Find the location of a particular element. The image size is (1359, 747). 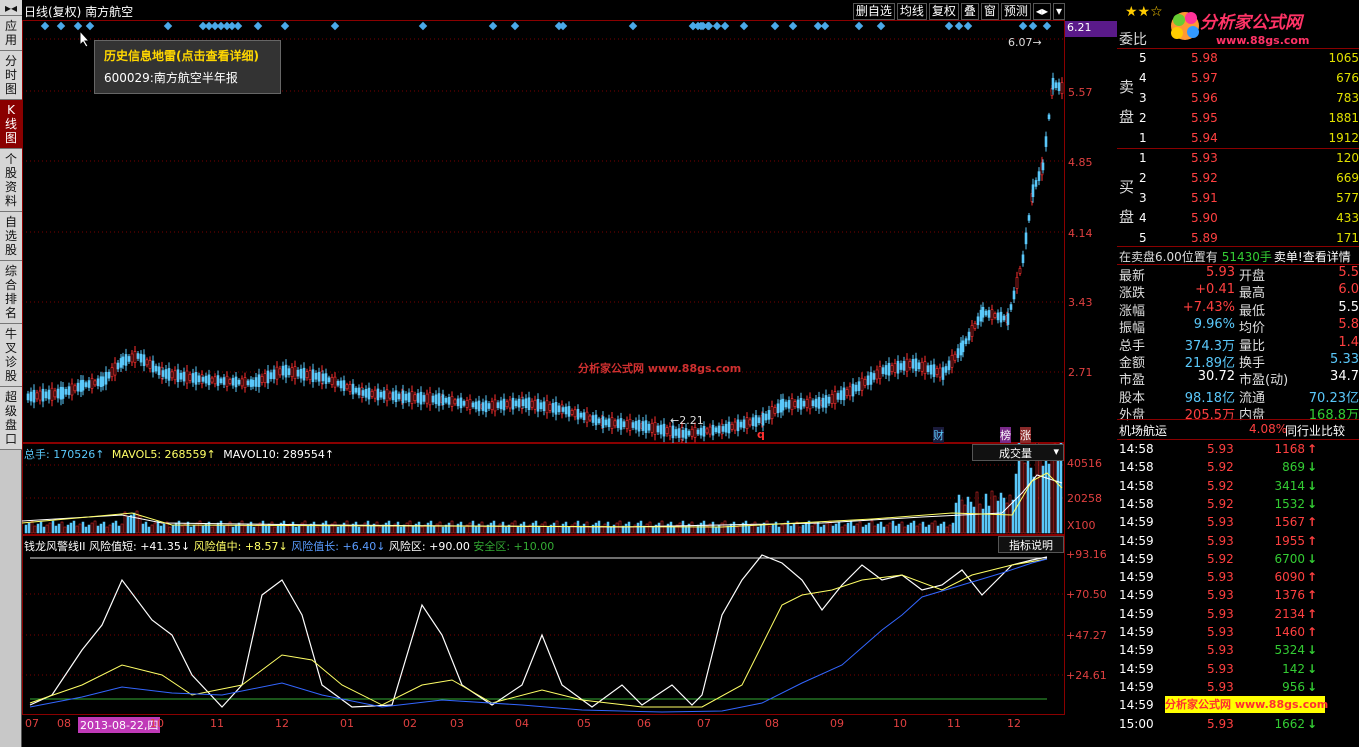

adjust-button: 复权 is located at coordinates (943, 11).